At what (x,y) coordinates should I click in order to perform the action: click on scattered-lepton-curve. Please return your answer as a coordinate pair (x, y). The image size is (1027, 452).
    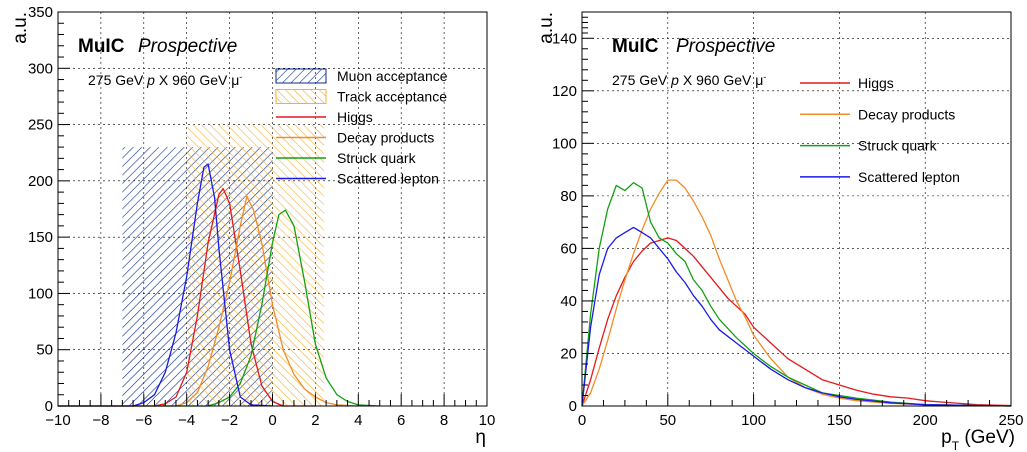
    Looking at the image, I should click on (165, 285).